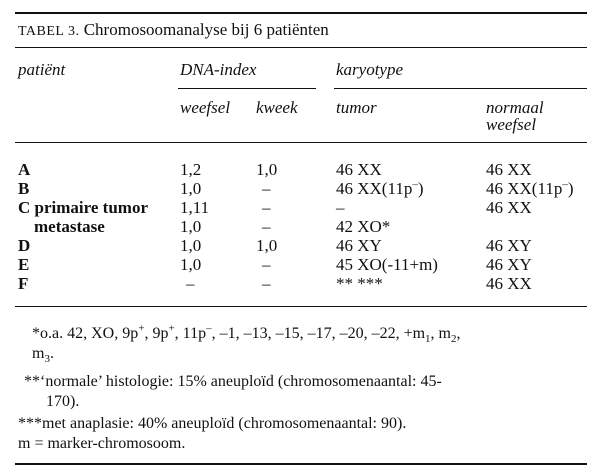 Image resolution: width=600 pixels, height=476 pixels. Describe the element at coordinates (387, 264) in the screenshot. I see `cell-tumor-e: 45 XO(-11+m)` at that location.